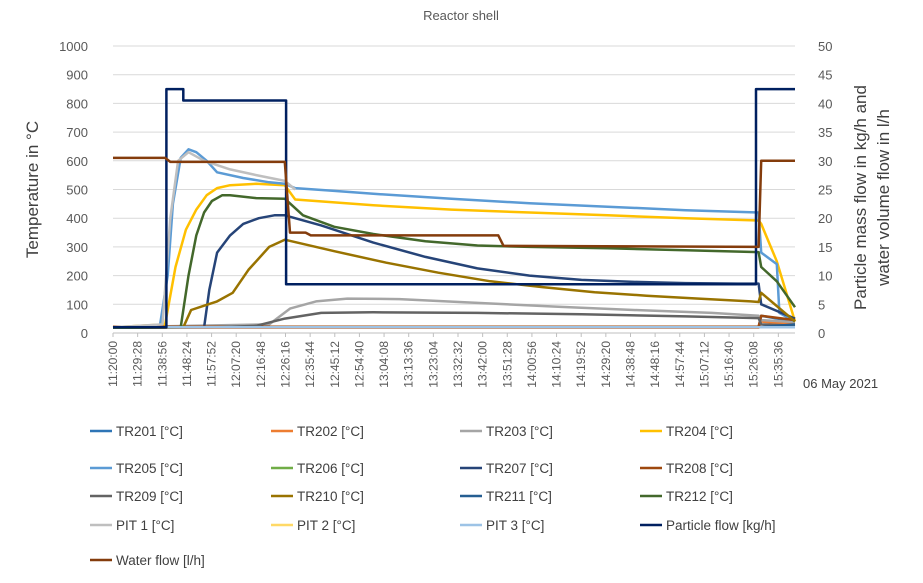  What do you see at coordinates (825, 132) in the screenshot?
I see `y2-tick-label: 35` at bounding box center [825, 132].